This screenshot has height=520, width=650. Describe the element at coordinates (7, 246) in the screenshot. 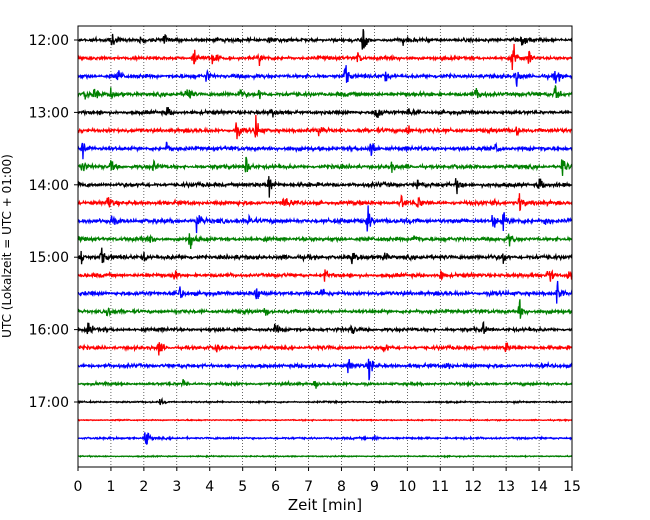

I see `y-axis-label: UTC (Lokalzeit = UTC + 01:00)` at that location.